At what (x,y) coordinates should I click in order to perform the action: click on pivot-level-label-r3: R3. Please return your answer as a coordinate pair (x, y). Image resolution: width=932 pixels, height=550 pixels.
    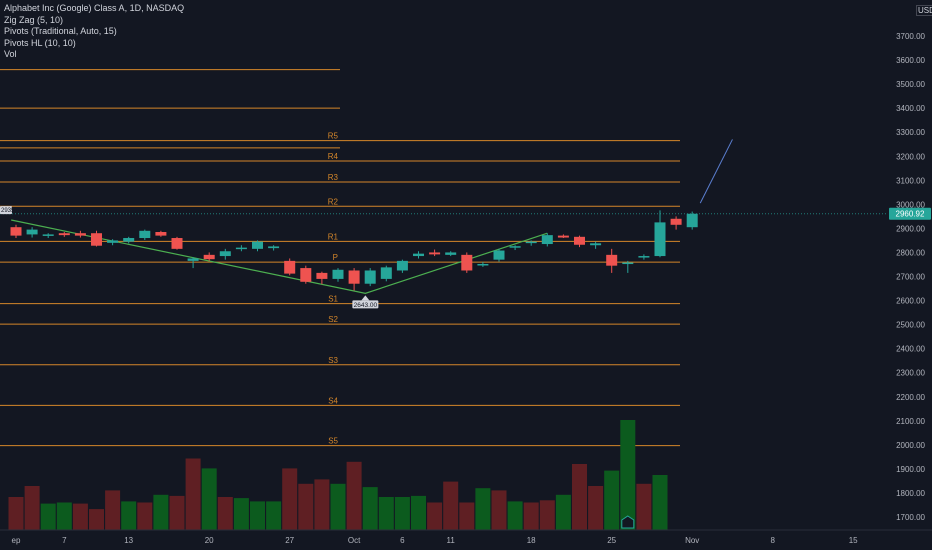
    Looking at the image, I should click on (333, 177).